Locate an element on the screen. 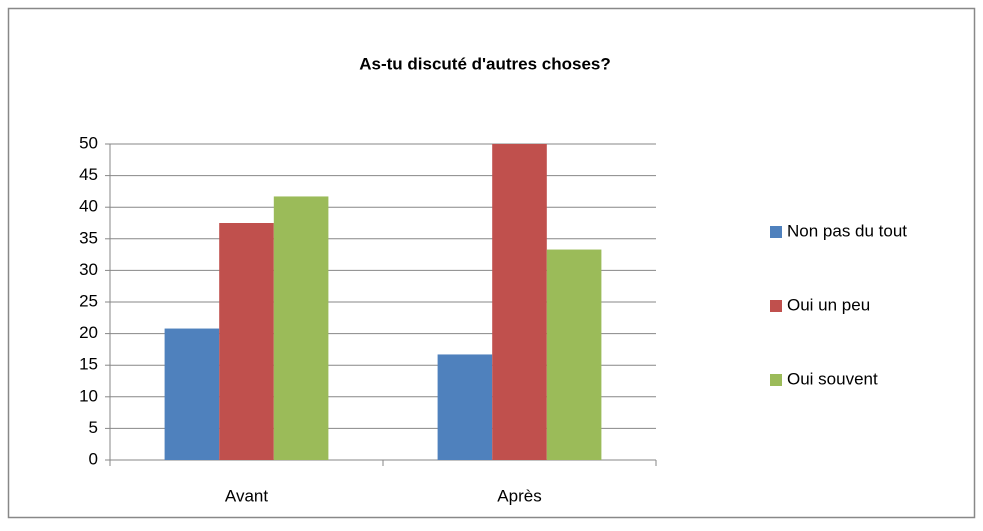  y-tick-label: 50 is located at coordinates (88, 142).